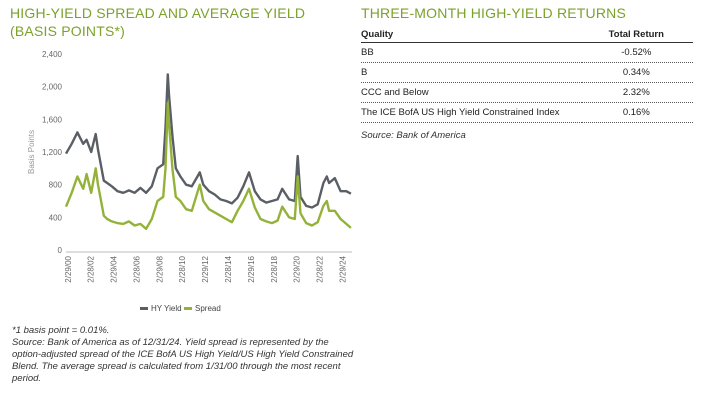 The image size is (708, 401). Describe the element at coordinates (274, 268) in the screenshot. I see `x-tick-label: 2/28/18` at that location.